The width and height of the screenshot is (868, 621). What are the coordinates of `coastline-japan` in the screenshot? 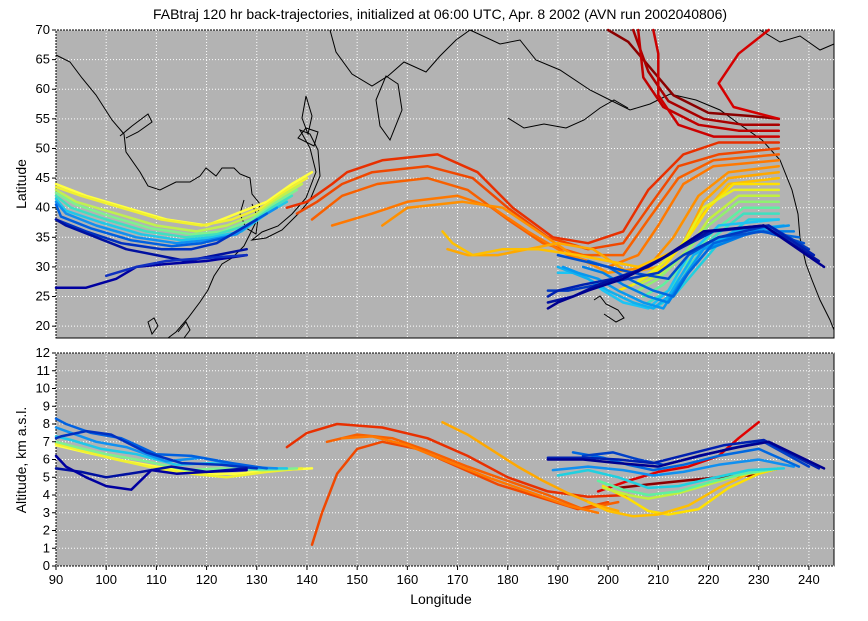 It's located at (285, 185).